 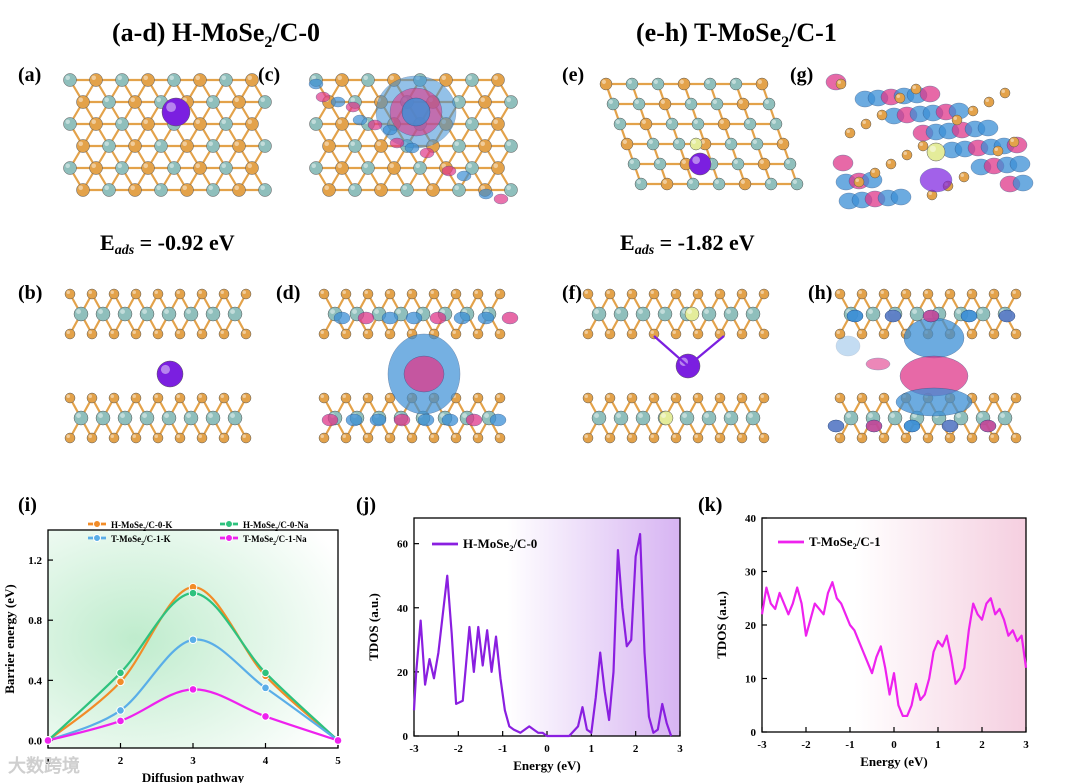 What do you see at coordinates (751, 573) in the screenshot?
I see `y-tick-label: 30` at bounding box center [751, 573].